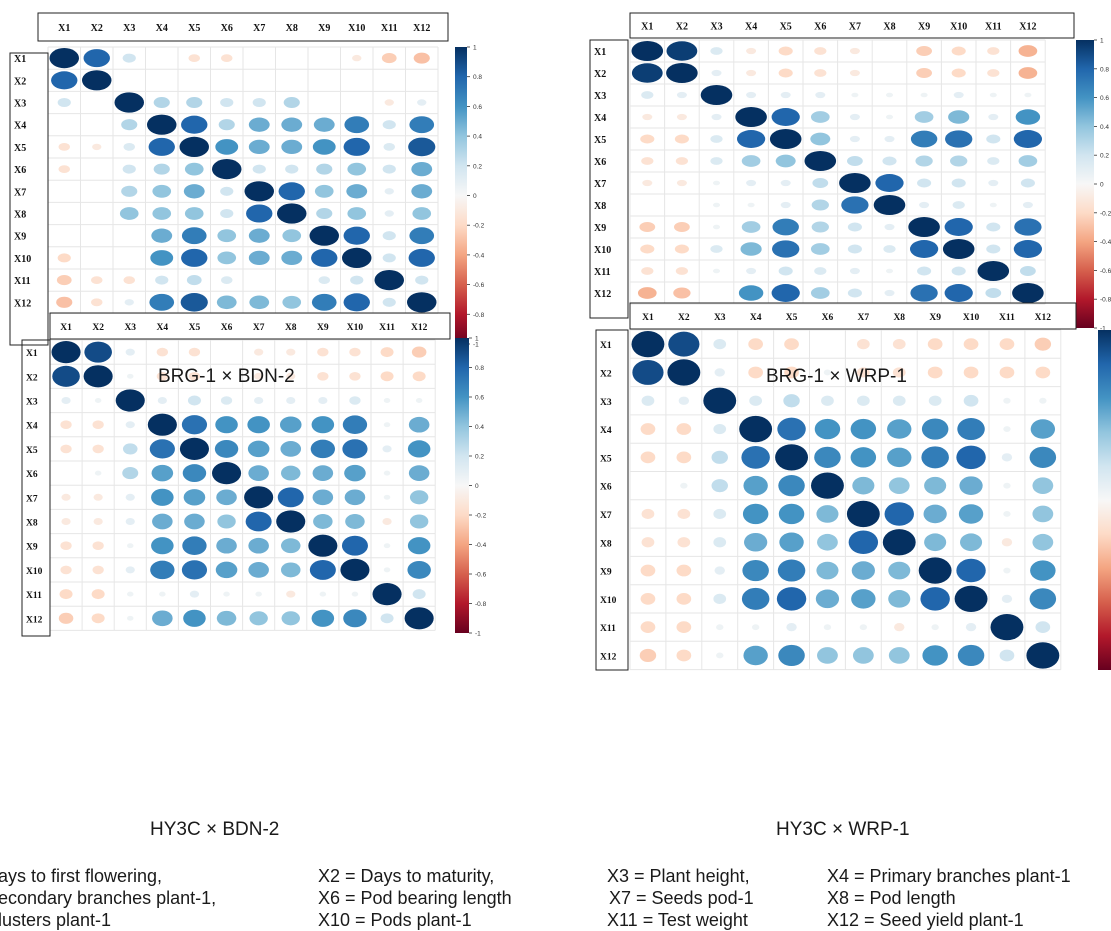 The height and width of the screenshot is (931, 1111). I want to click on row-label-x9: X9, so click(20, 237).